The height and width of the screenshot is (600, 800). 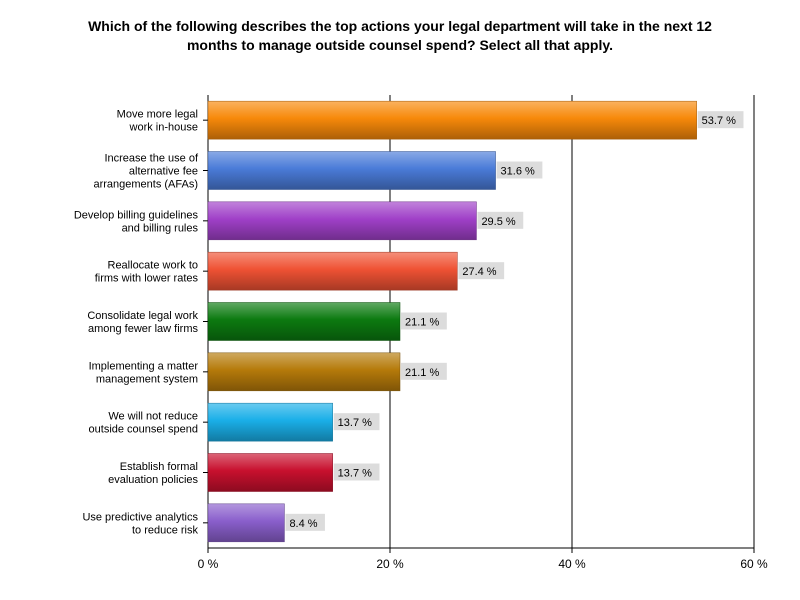 What do you see at coordinates (140, 523) in the screenshot?
I see `category-label: Use predictive analytics to reduce risk` at bounding box center [140, 523].